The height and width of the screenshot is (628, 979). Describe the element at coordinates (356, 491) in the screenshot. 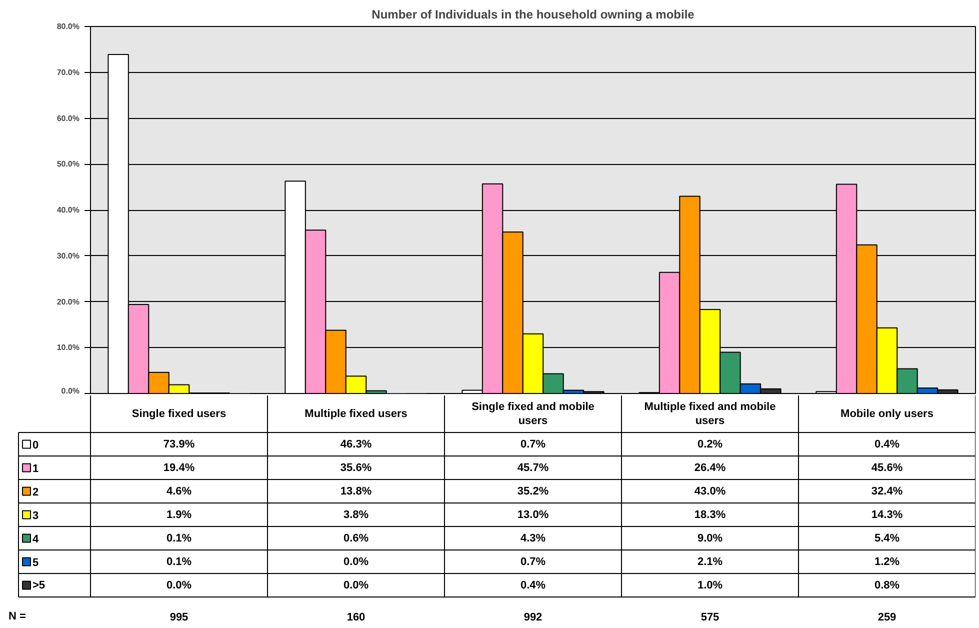

I see `data-label: 13.8%` at that location.